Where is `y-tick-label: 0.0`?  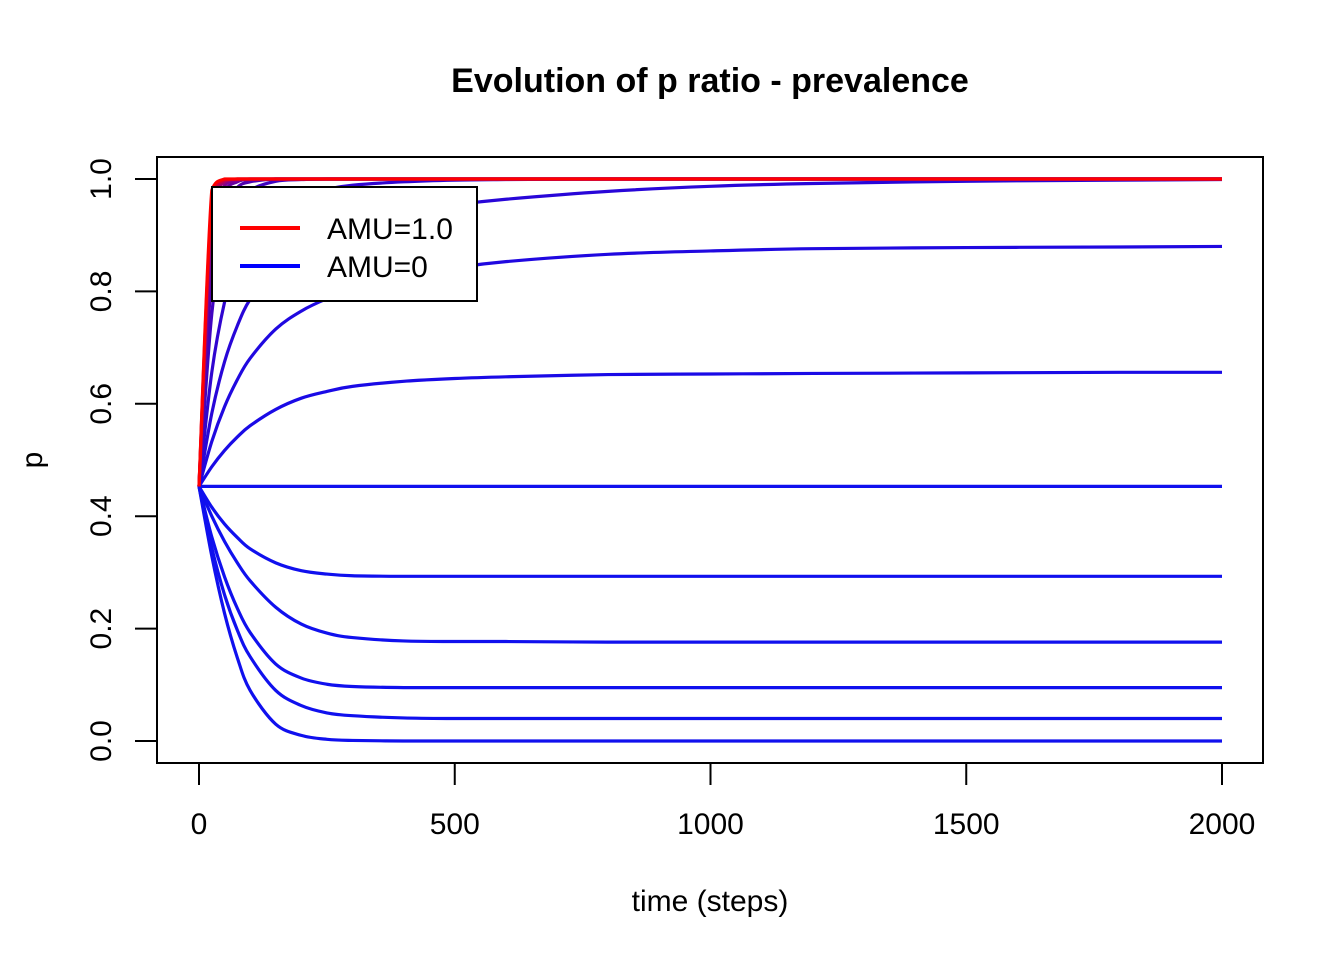 y-tick-label: 0.0 is located at coordinates (101, 741).